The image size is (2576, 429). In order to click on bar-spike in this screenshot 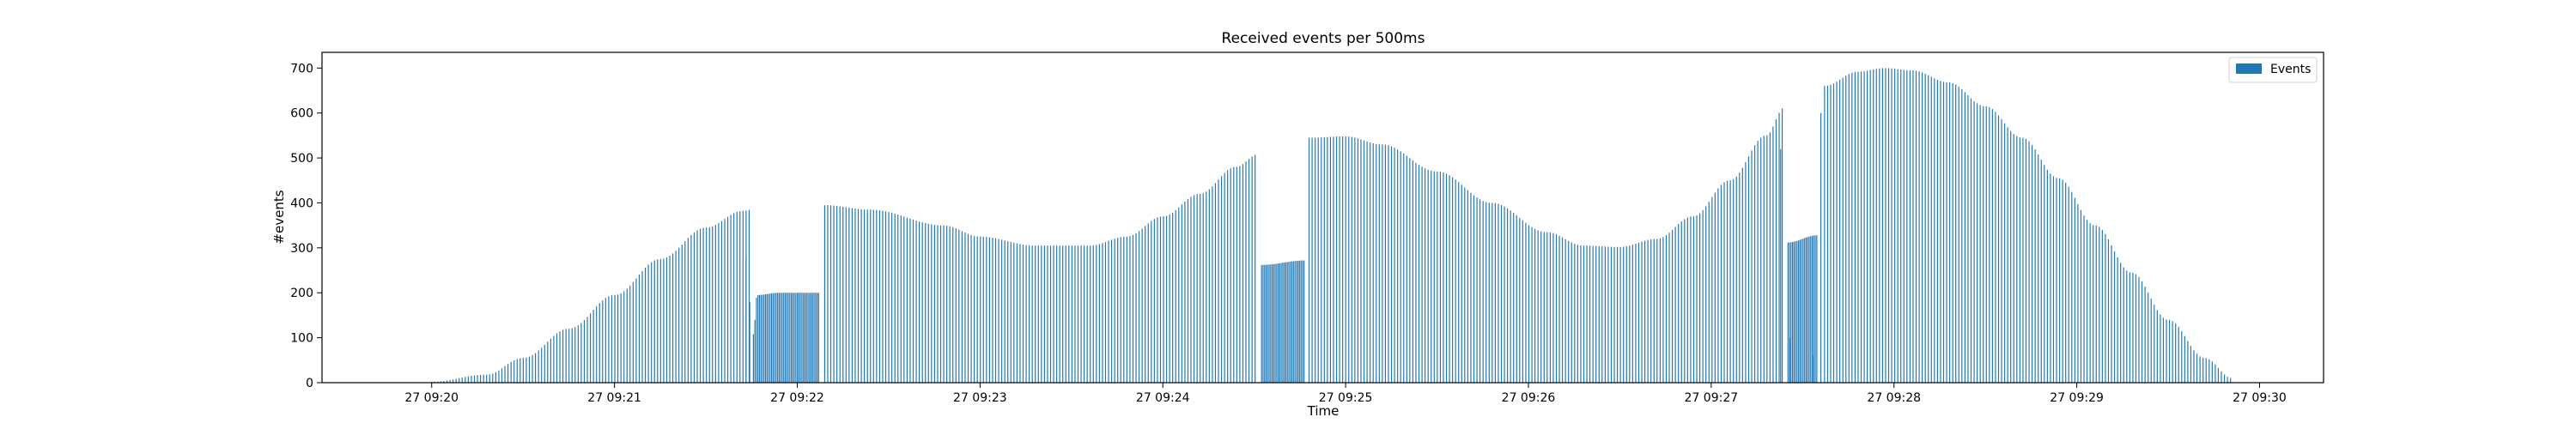, I will do `click(1821, 247)`.